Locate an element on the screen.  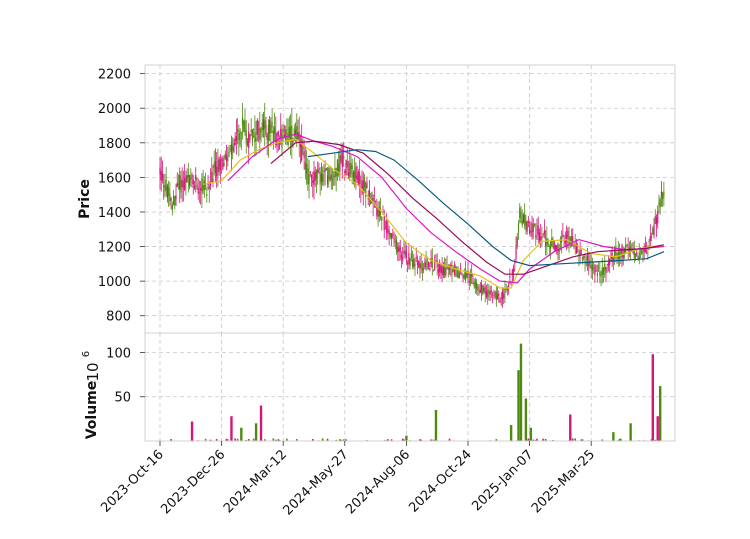
x-tick-label: 2023-Oct-16 is located at coordinates (132, 481).